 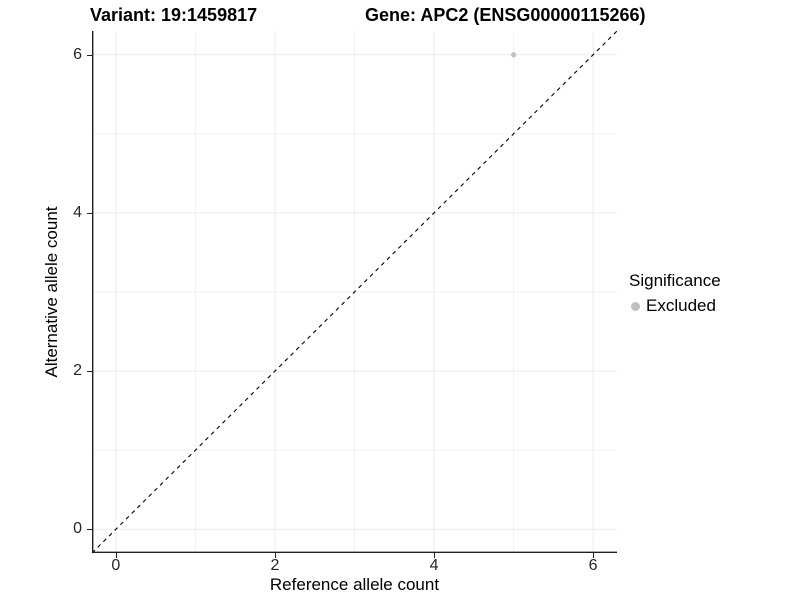 What do you see at coordinates (434, 565) in the screenshot?
I see `x-tick-label: 4` at bounding box center [434, 565].